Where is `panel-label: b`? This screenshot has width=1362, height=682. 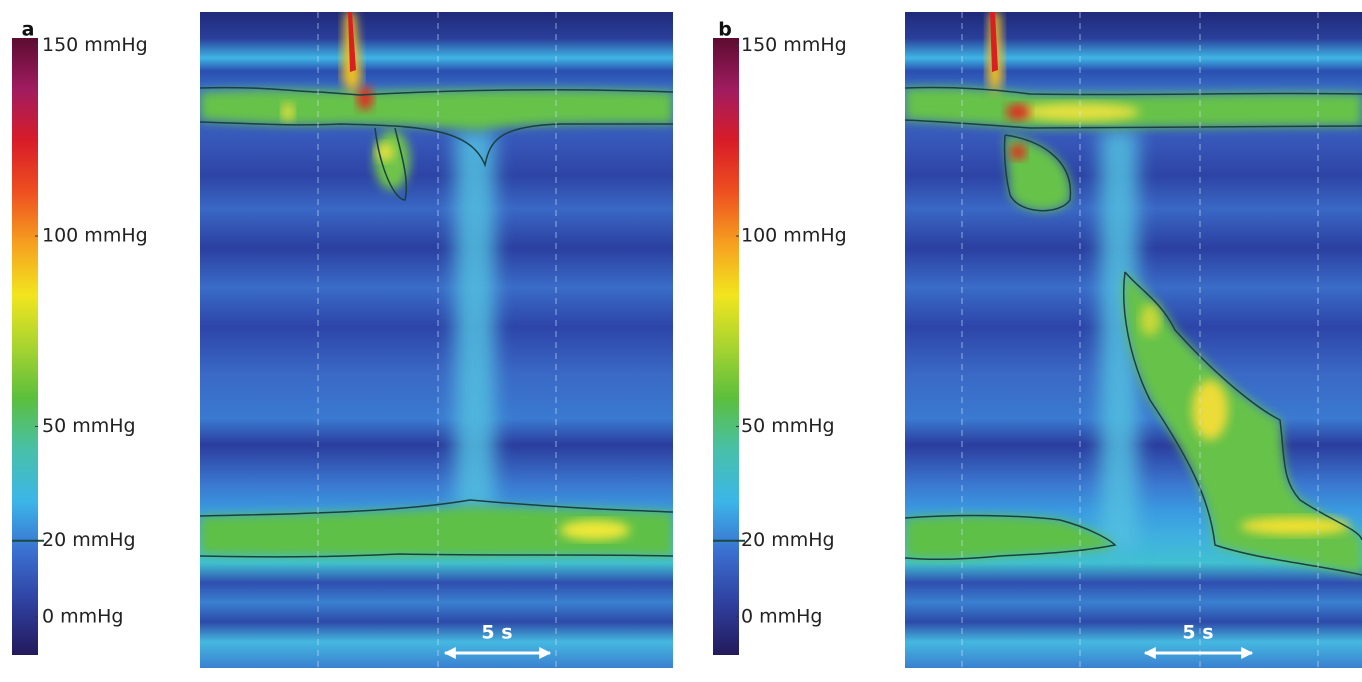
panel-label: b is located at coordinates (725, 30).